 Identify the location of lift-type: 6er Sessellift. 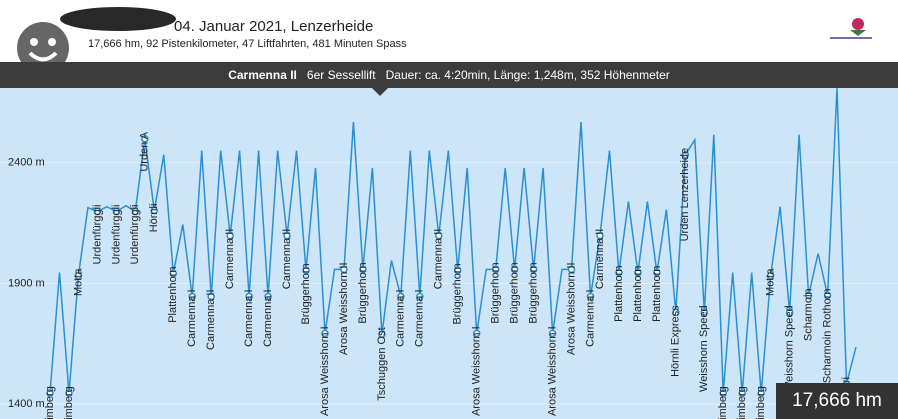
(341, 75).